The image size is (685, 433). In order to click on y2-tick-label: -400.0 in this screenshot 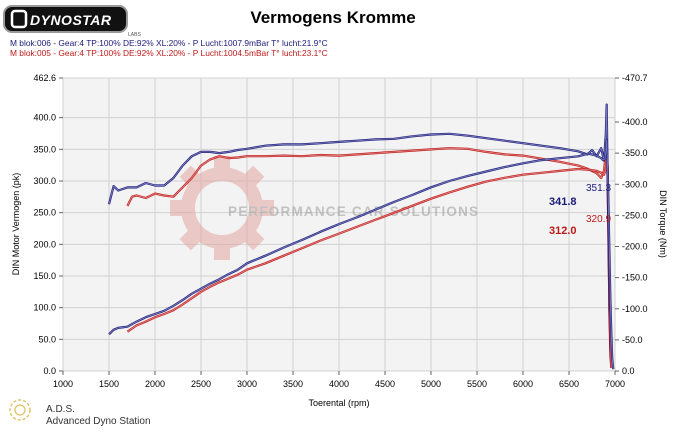, I will do `click(635, 122)`.